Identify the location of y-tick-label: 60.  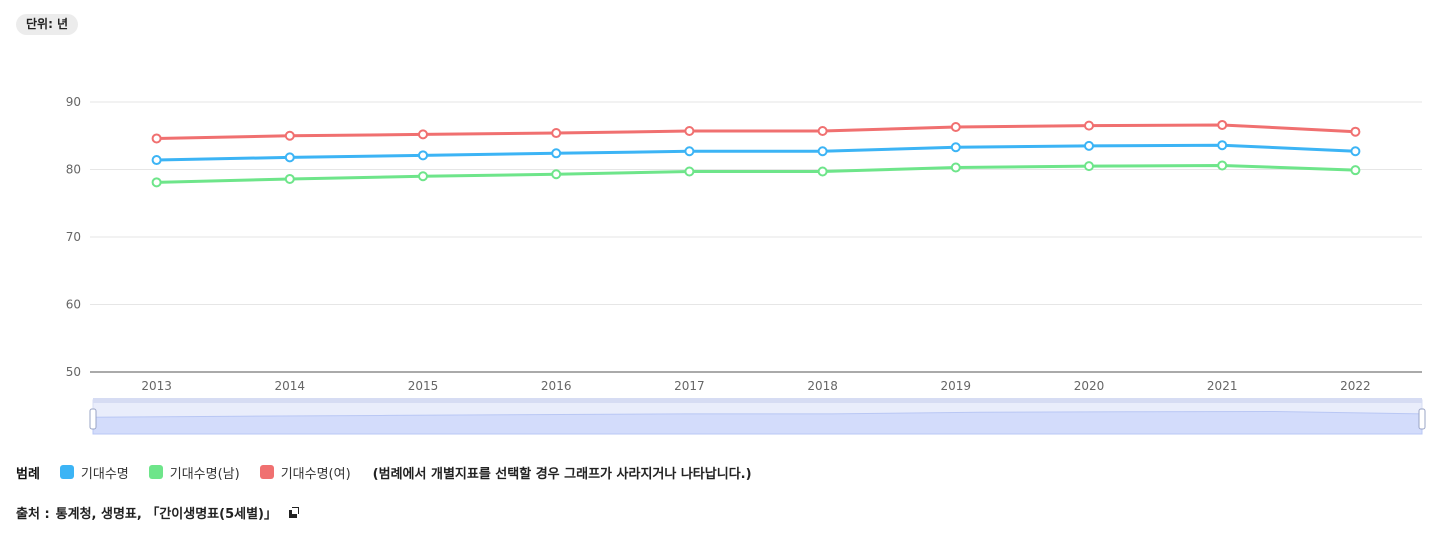
(73, 305).